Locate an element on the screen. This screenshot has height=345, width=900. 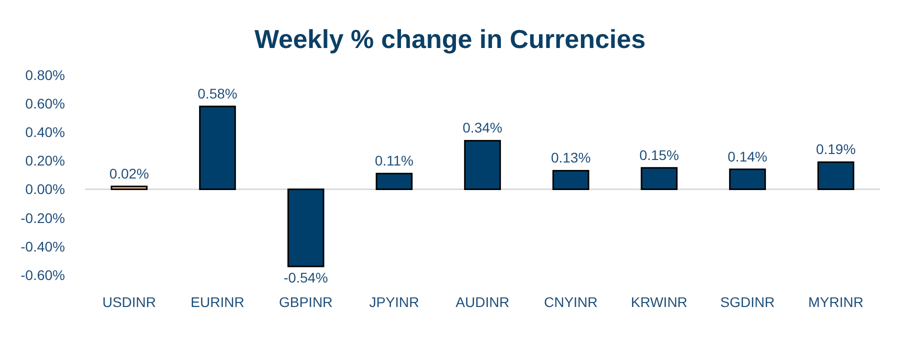
y-tick-label: -0.60% is located at coordinates (42, 274).